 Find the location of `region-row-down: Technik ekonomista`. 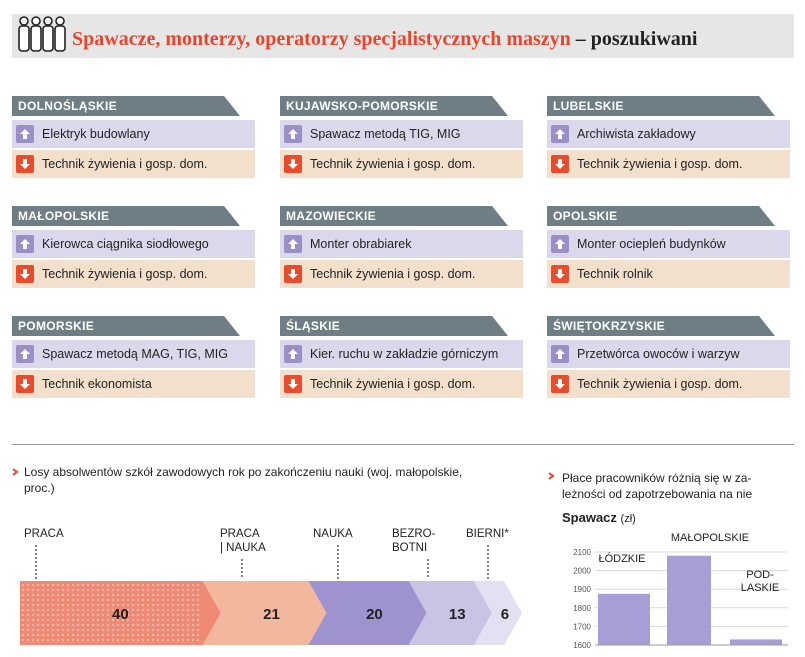

region-row-down: Technik ekonomista is located at coordinates (133, 384).